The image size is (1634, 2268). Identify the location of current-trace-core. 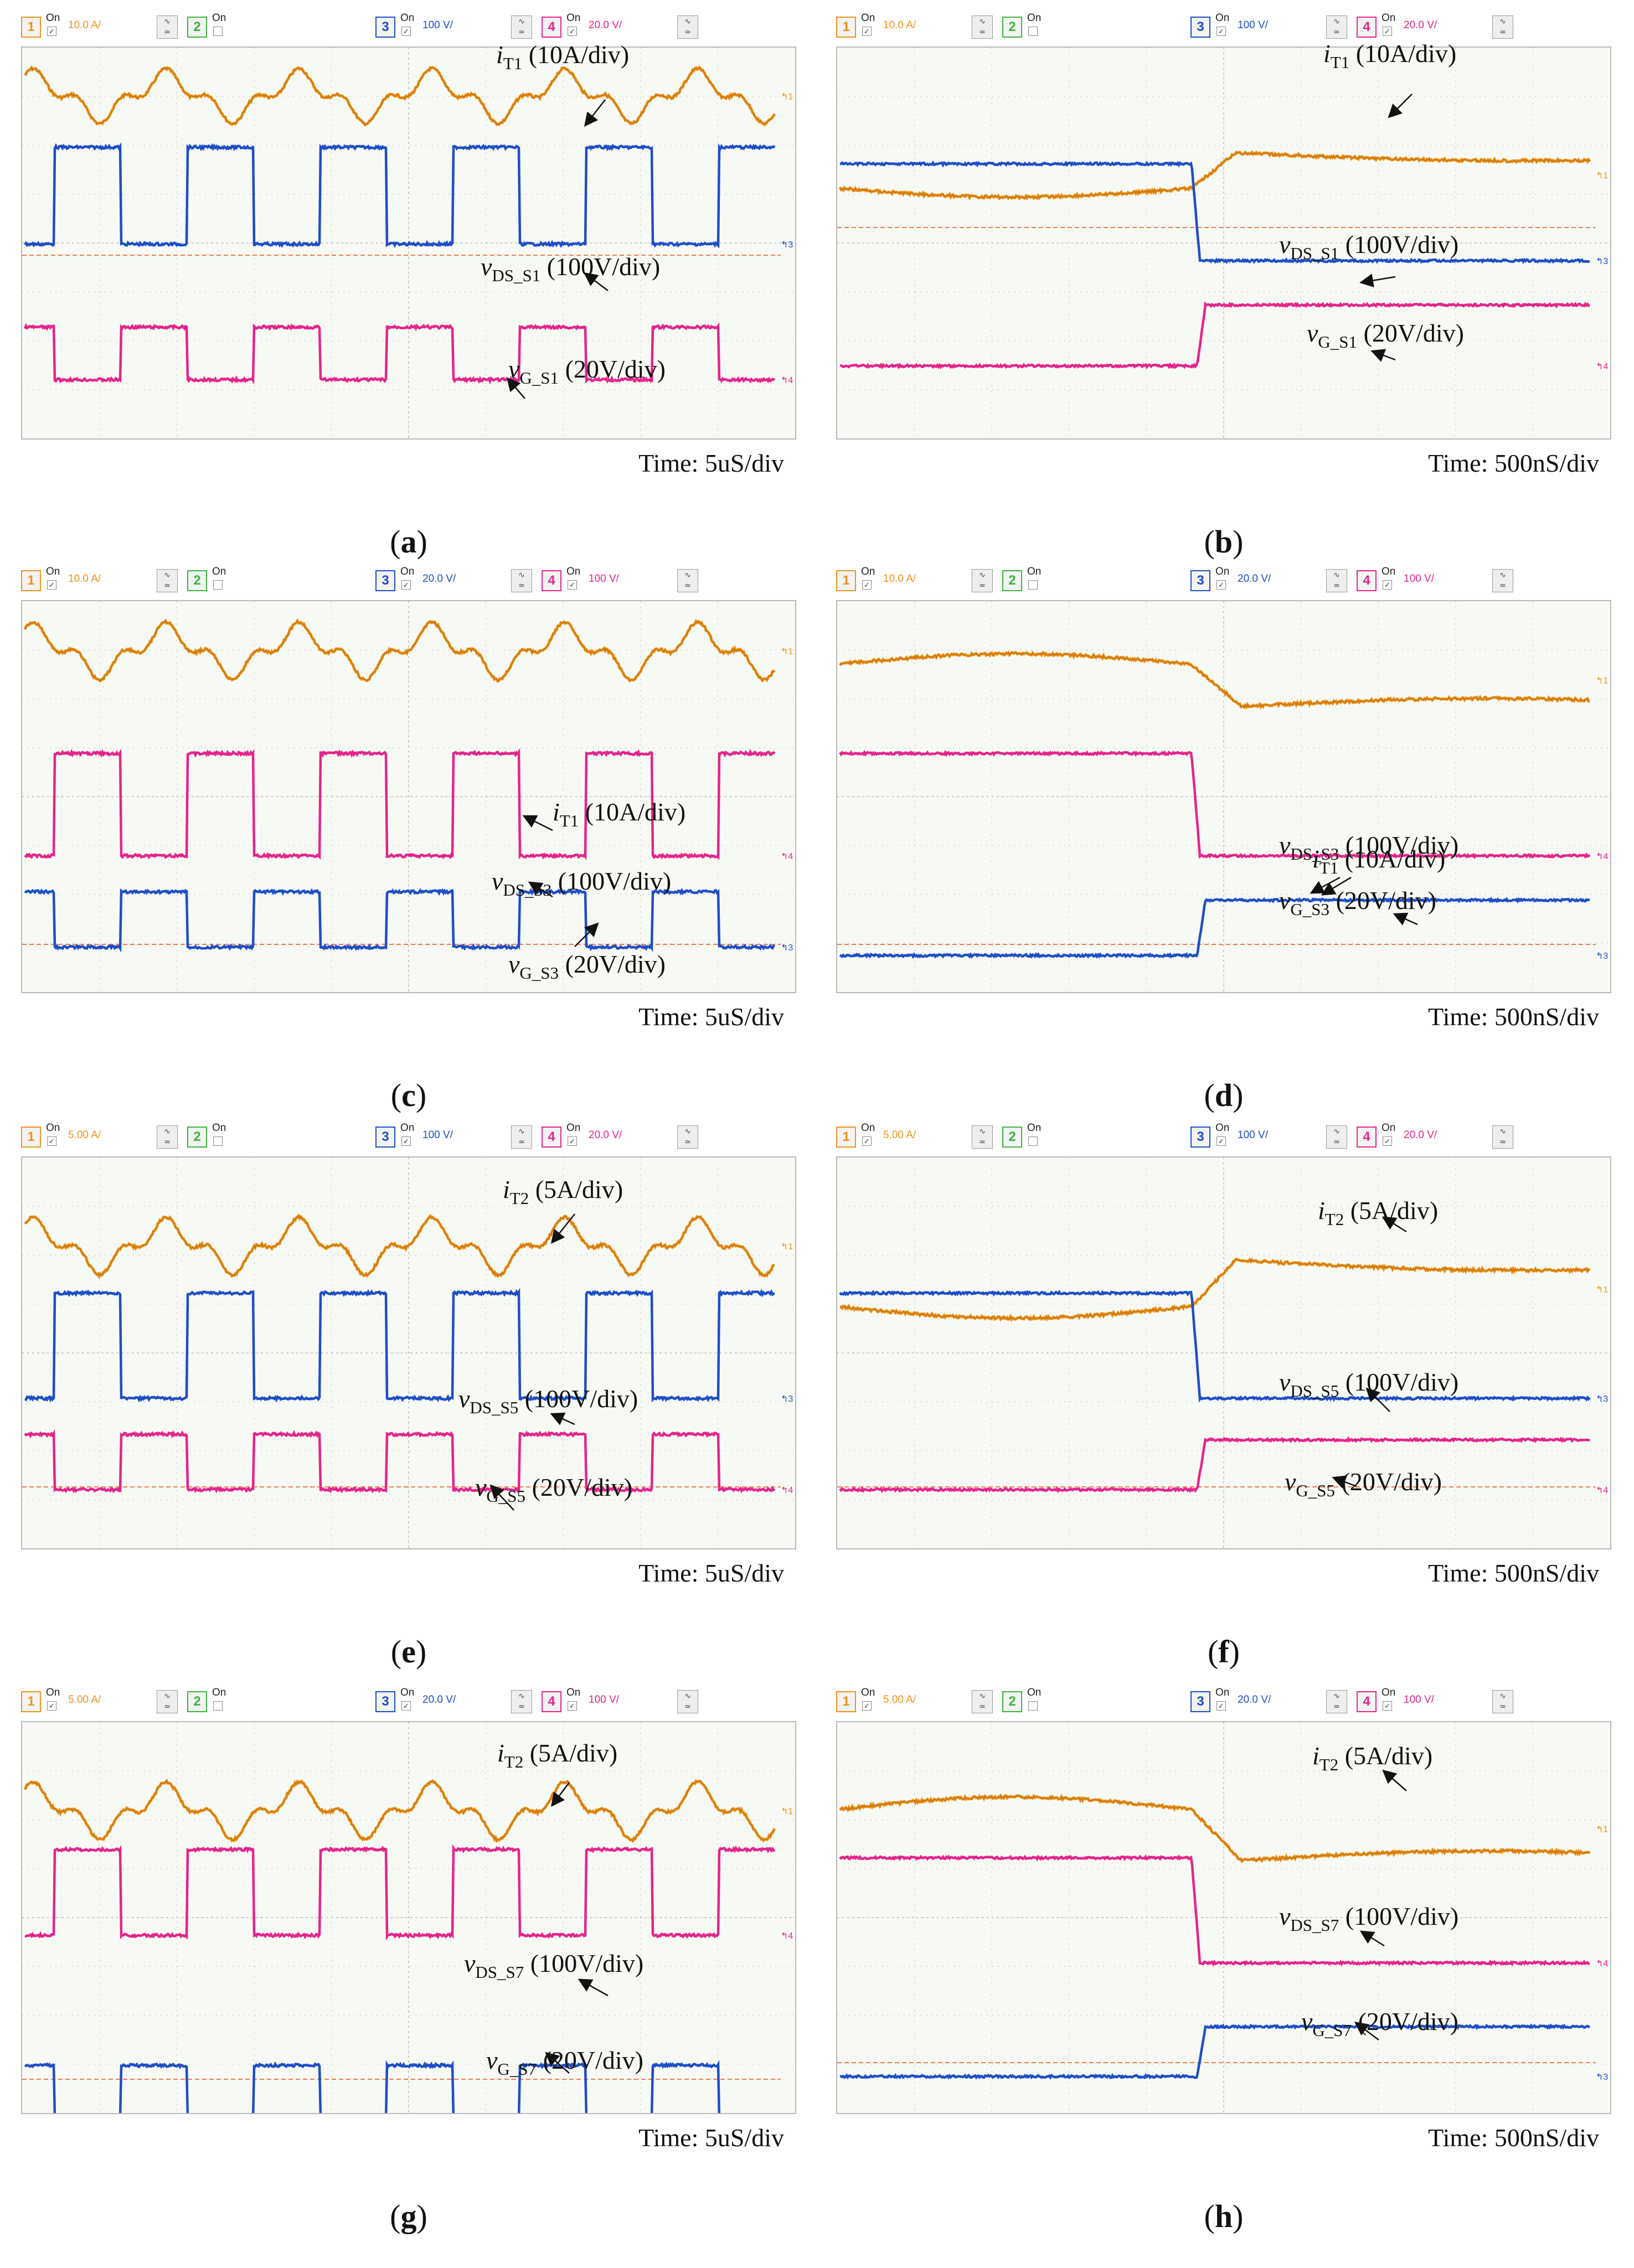
(399, 651).